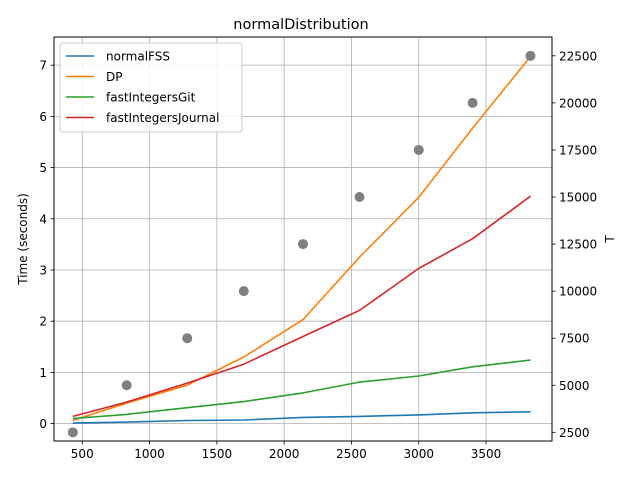  What do you see at coordinates (138, 57) in the screenshot?
I see `legend-label: normalFSS` at bounding box center [138, 57].